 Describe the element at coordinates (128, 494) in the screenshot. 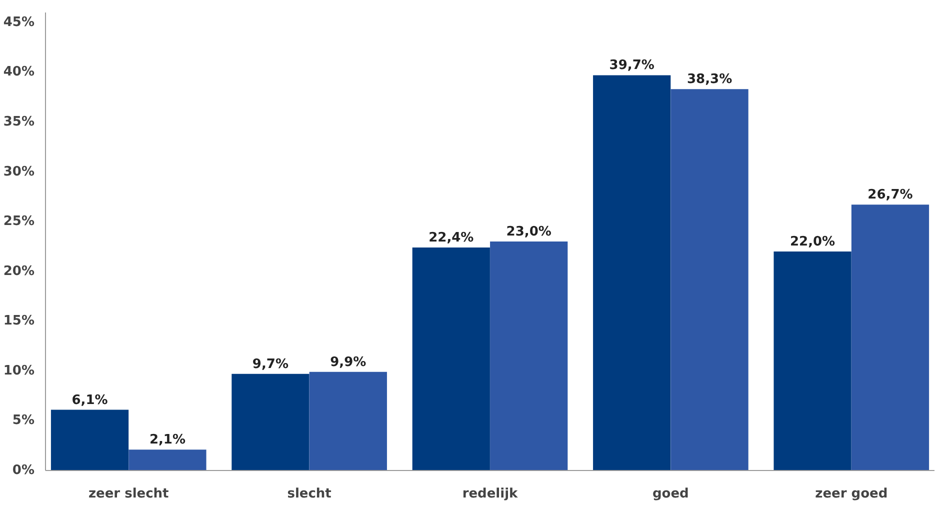

I see `x-tick-label: zeer slecht` at that location.